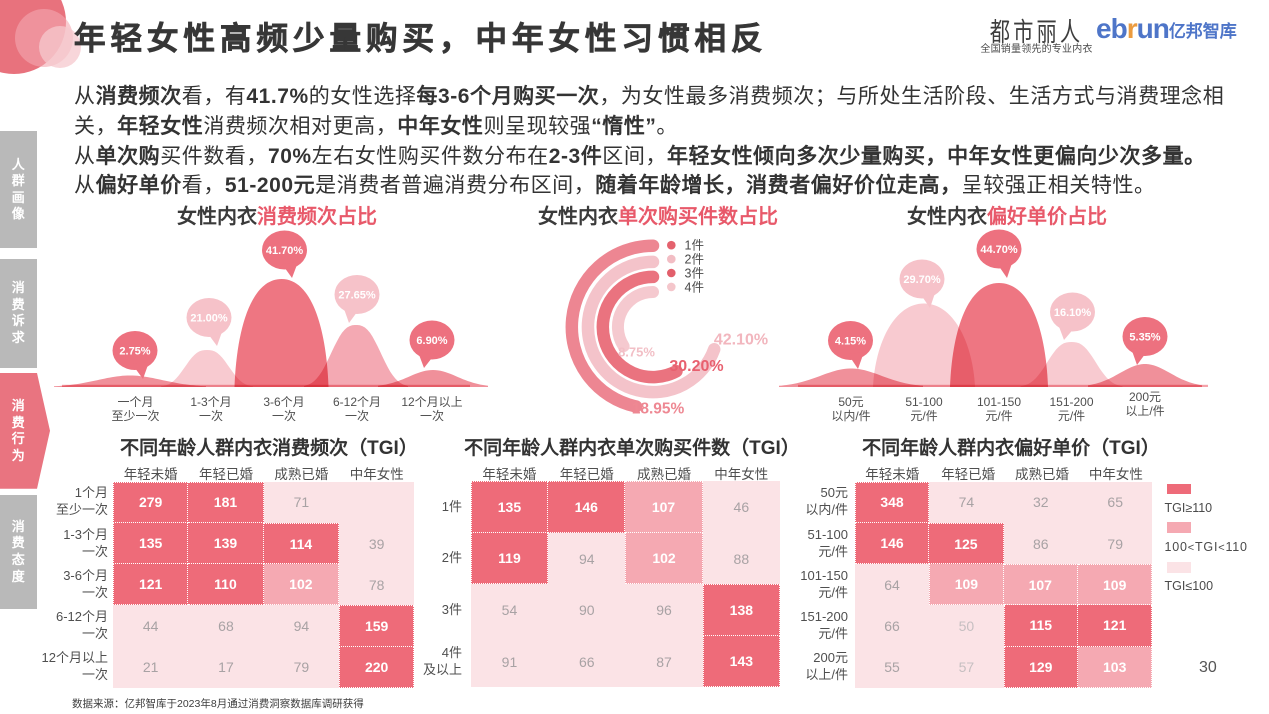 This screenshot has height=714, width=1269. What do you see at coordinates (696, 366) in the screenshot?
I see `svg-text: 30.20%` at bounding box center [696, 366].